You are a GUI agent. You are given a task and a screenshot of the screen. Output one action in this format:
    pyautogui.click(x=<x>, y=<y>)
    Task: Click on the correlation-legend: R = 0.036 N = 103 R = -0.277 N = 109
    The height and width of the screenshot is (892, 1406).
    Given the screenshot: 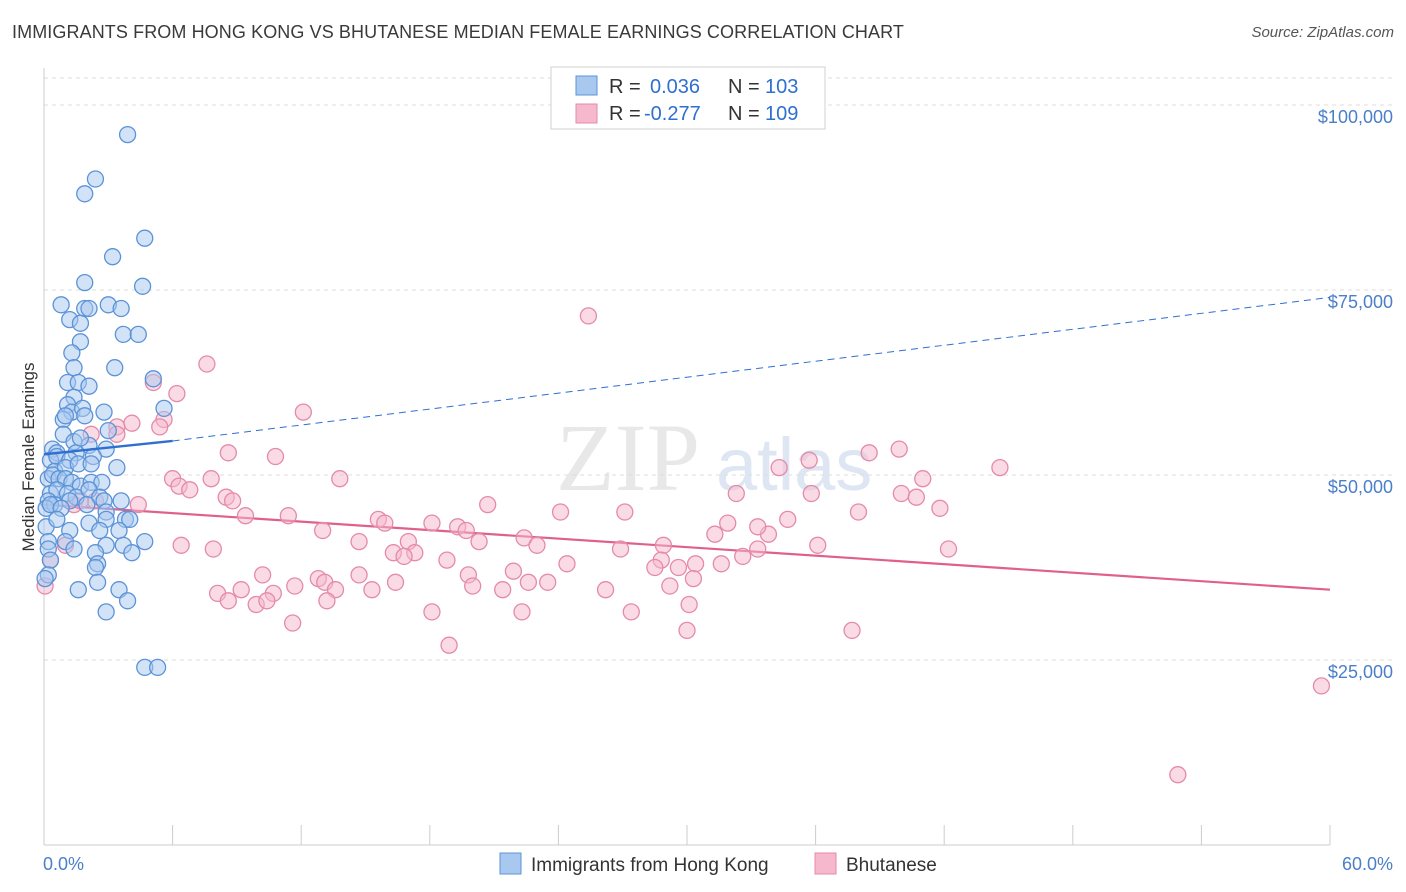 What is the action you would take?
    pyautogui.click(x=688, y=98)
    